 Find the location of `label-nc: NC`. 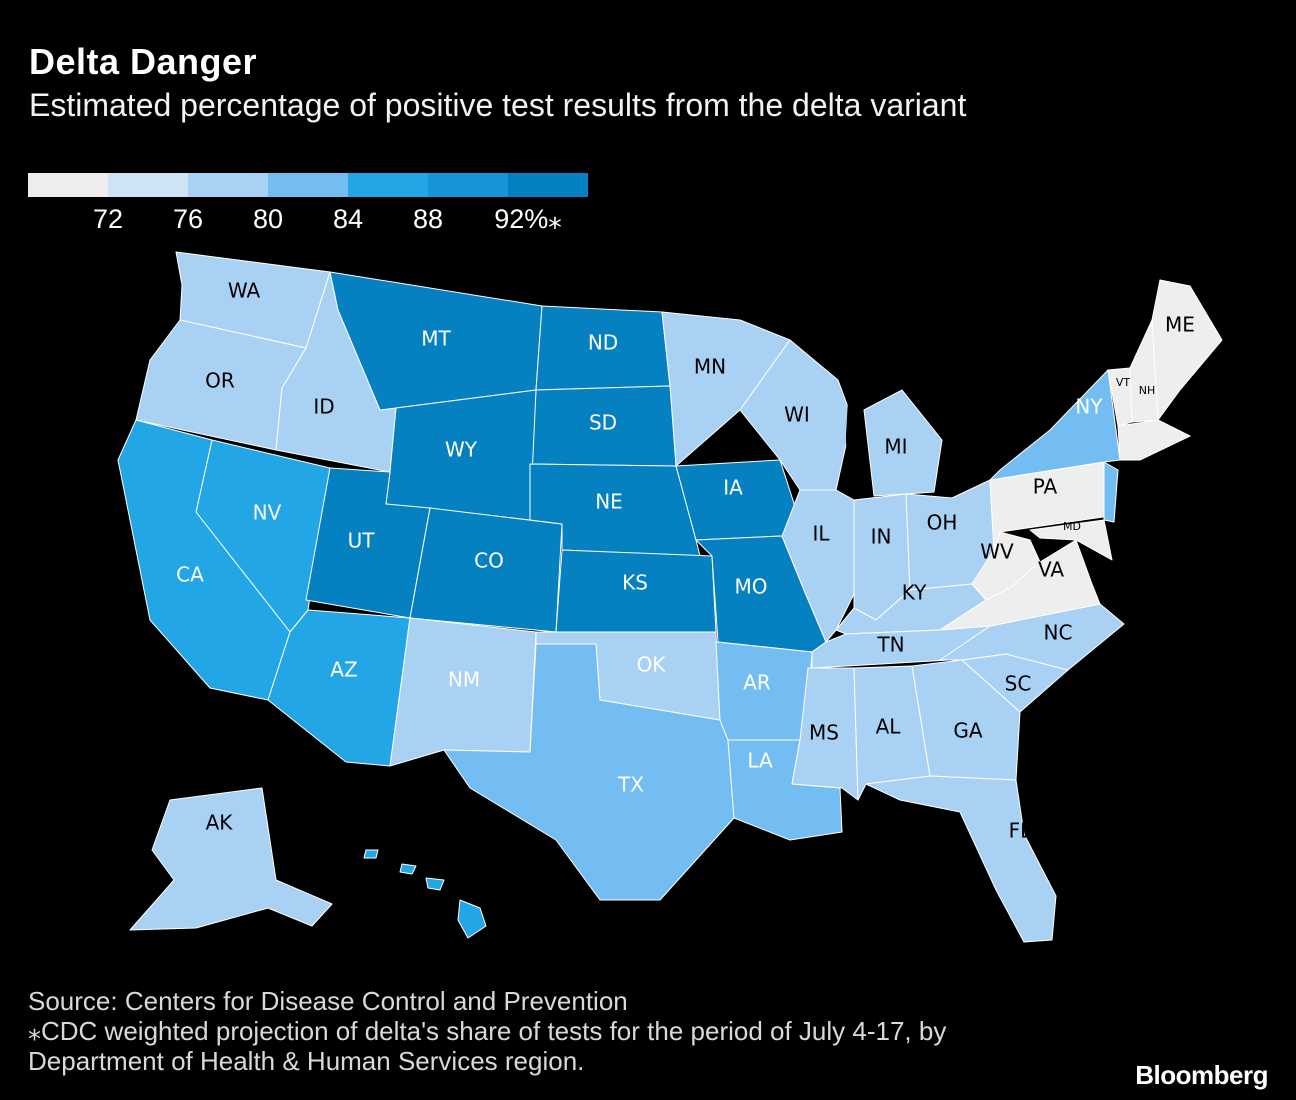

label-nc: NC is located at coordinates (1058, 633).